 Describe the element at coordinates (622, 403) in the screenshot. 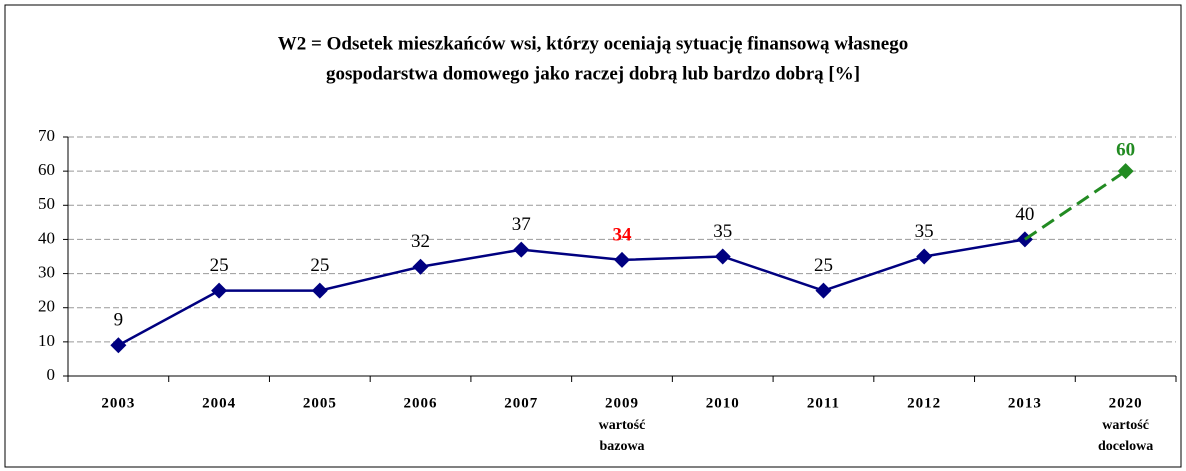

I see `x-tick-label: 2009` at that location.